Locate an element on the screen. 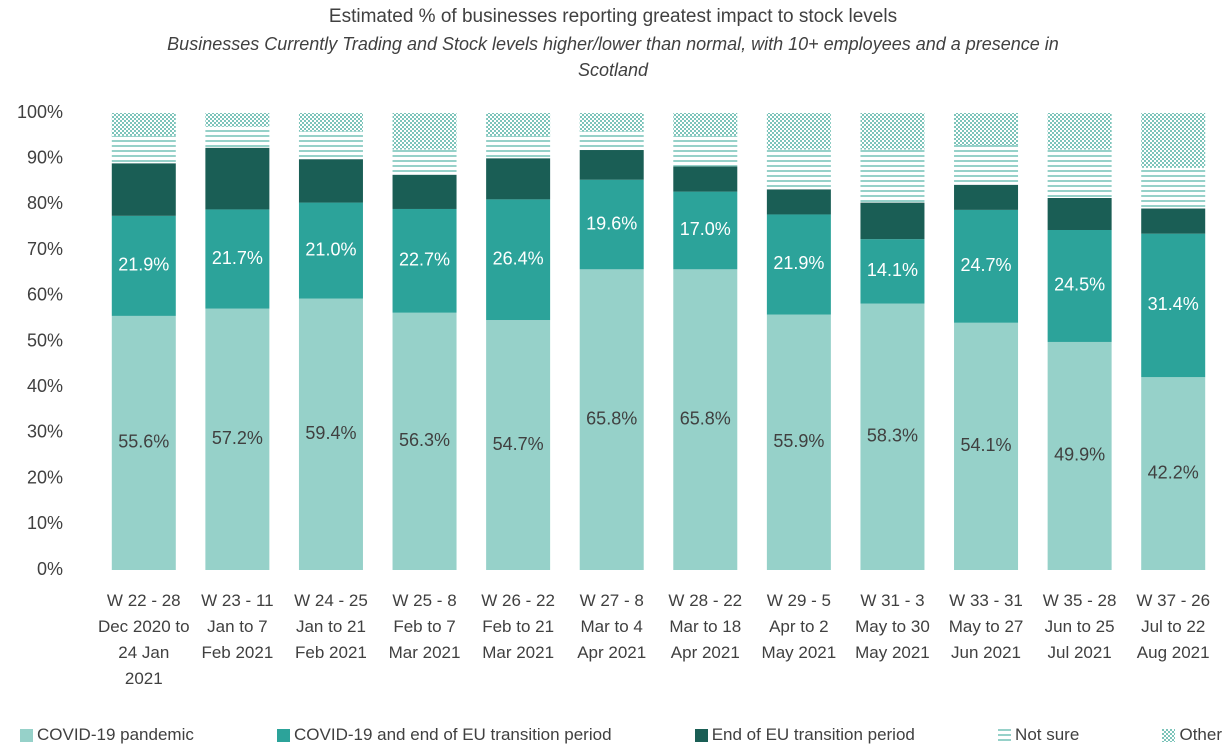 This screenshot has height=749, width=1226. legend-item: End of EU transition period is located at coordinates (804, 735).